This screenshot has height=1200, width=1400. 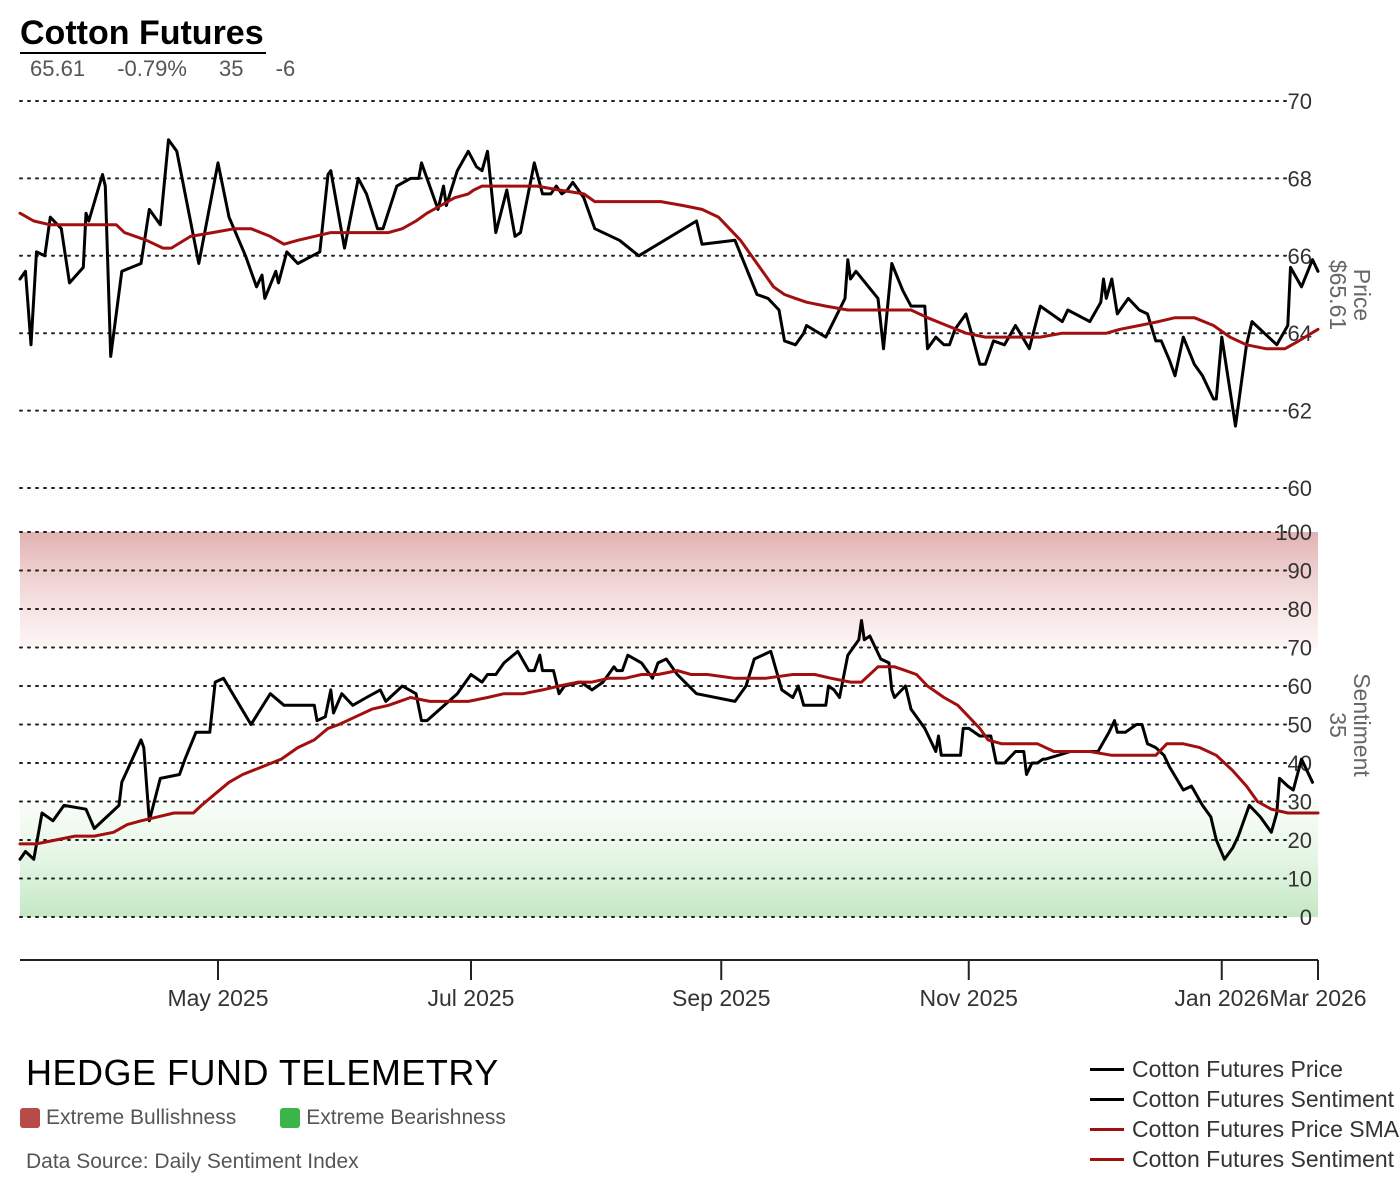 I want to click on band-bullish, so click(x=669, y=590).